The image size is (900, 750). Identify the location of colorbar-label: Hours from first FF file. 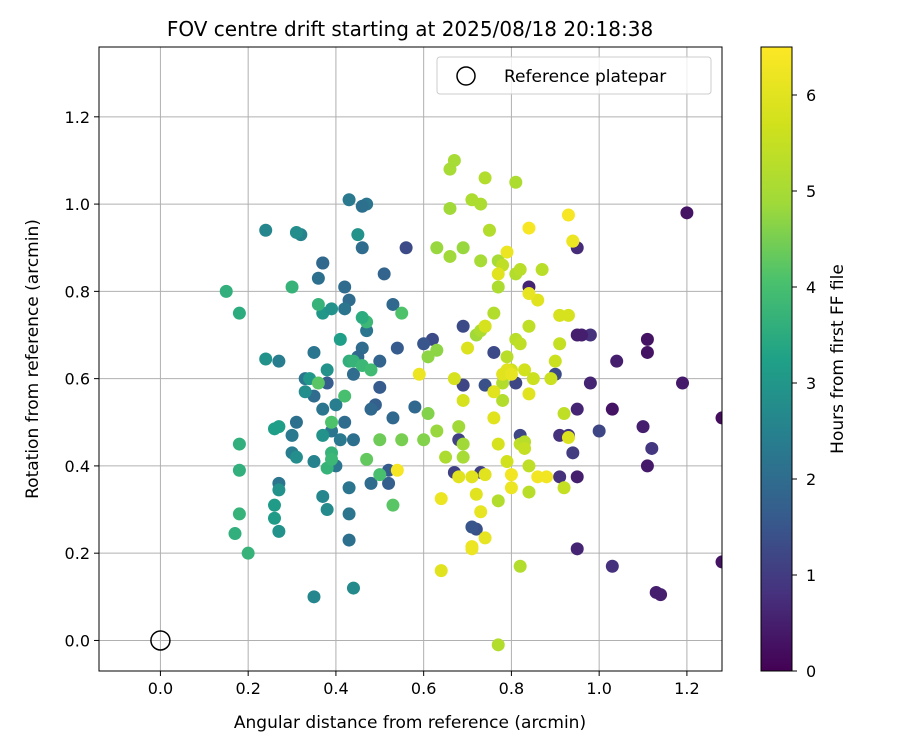
(838, 359).